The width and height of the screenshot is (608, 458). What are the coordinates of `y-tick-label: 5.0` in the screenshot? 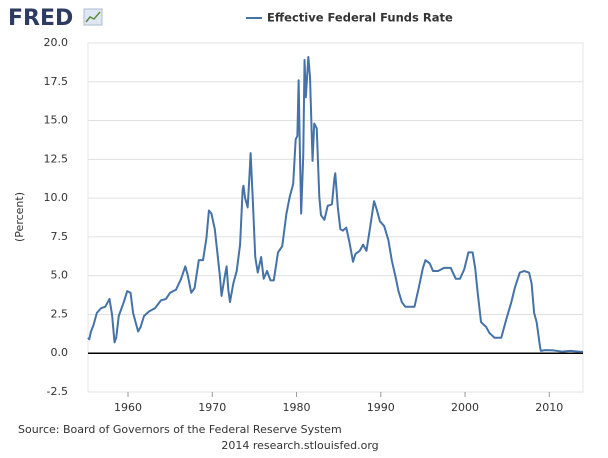 It's located at (60, 275).